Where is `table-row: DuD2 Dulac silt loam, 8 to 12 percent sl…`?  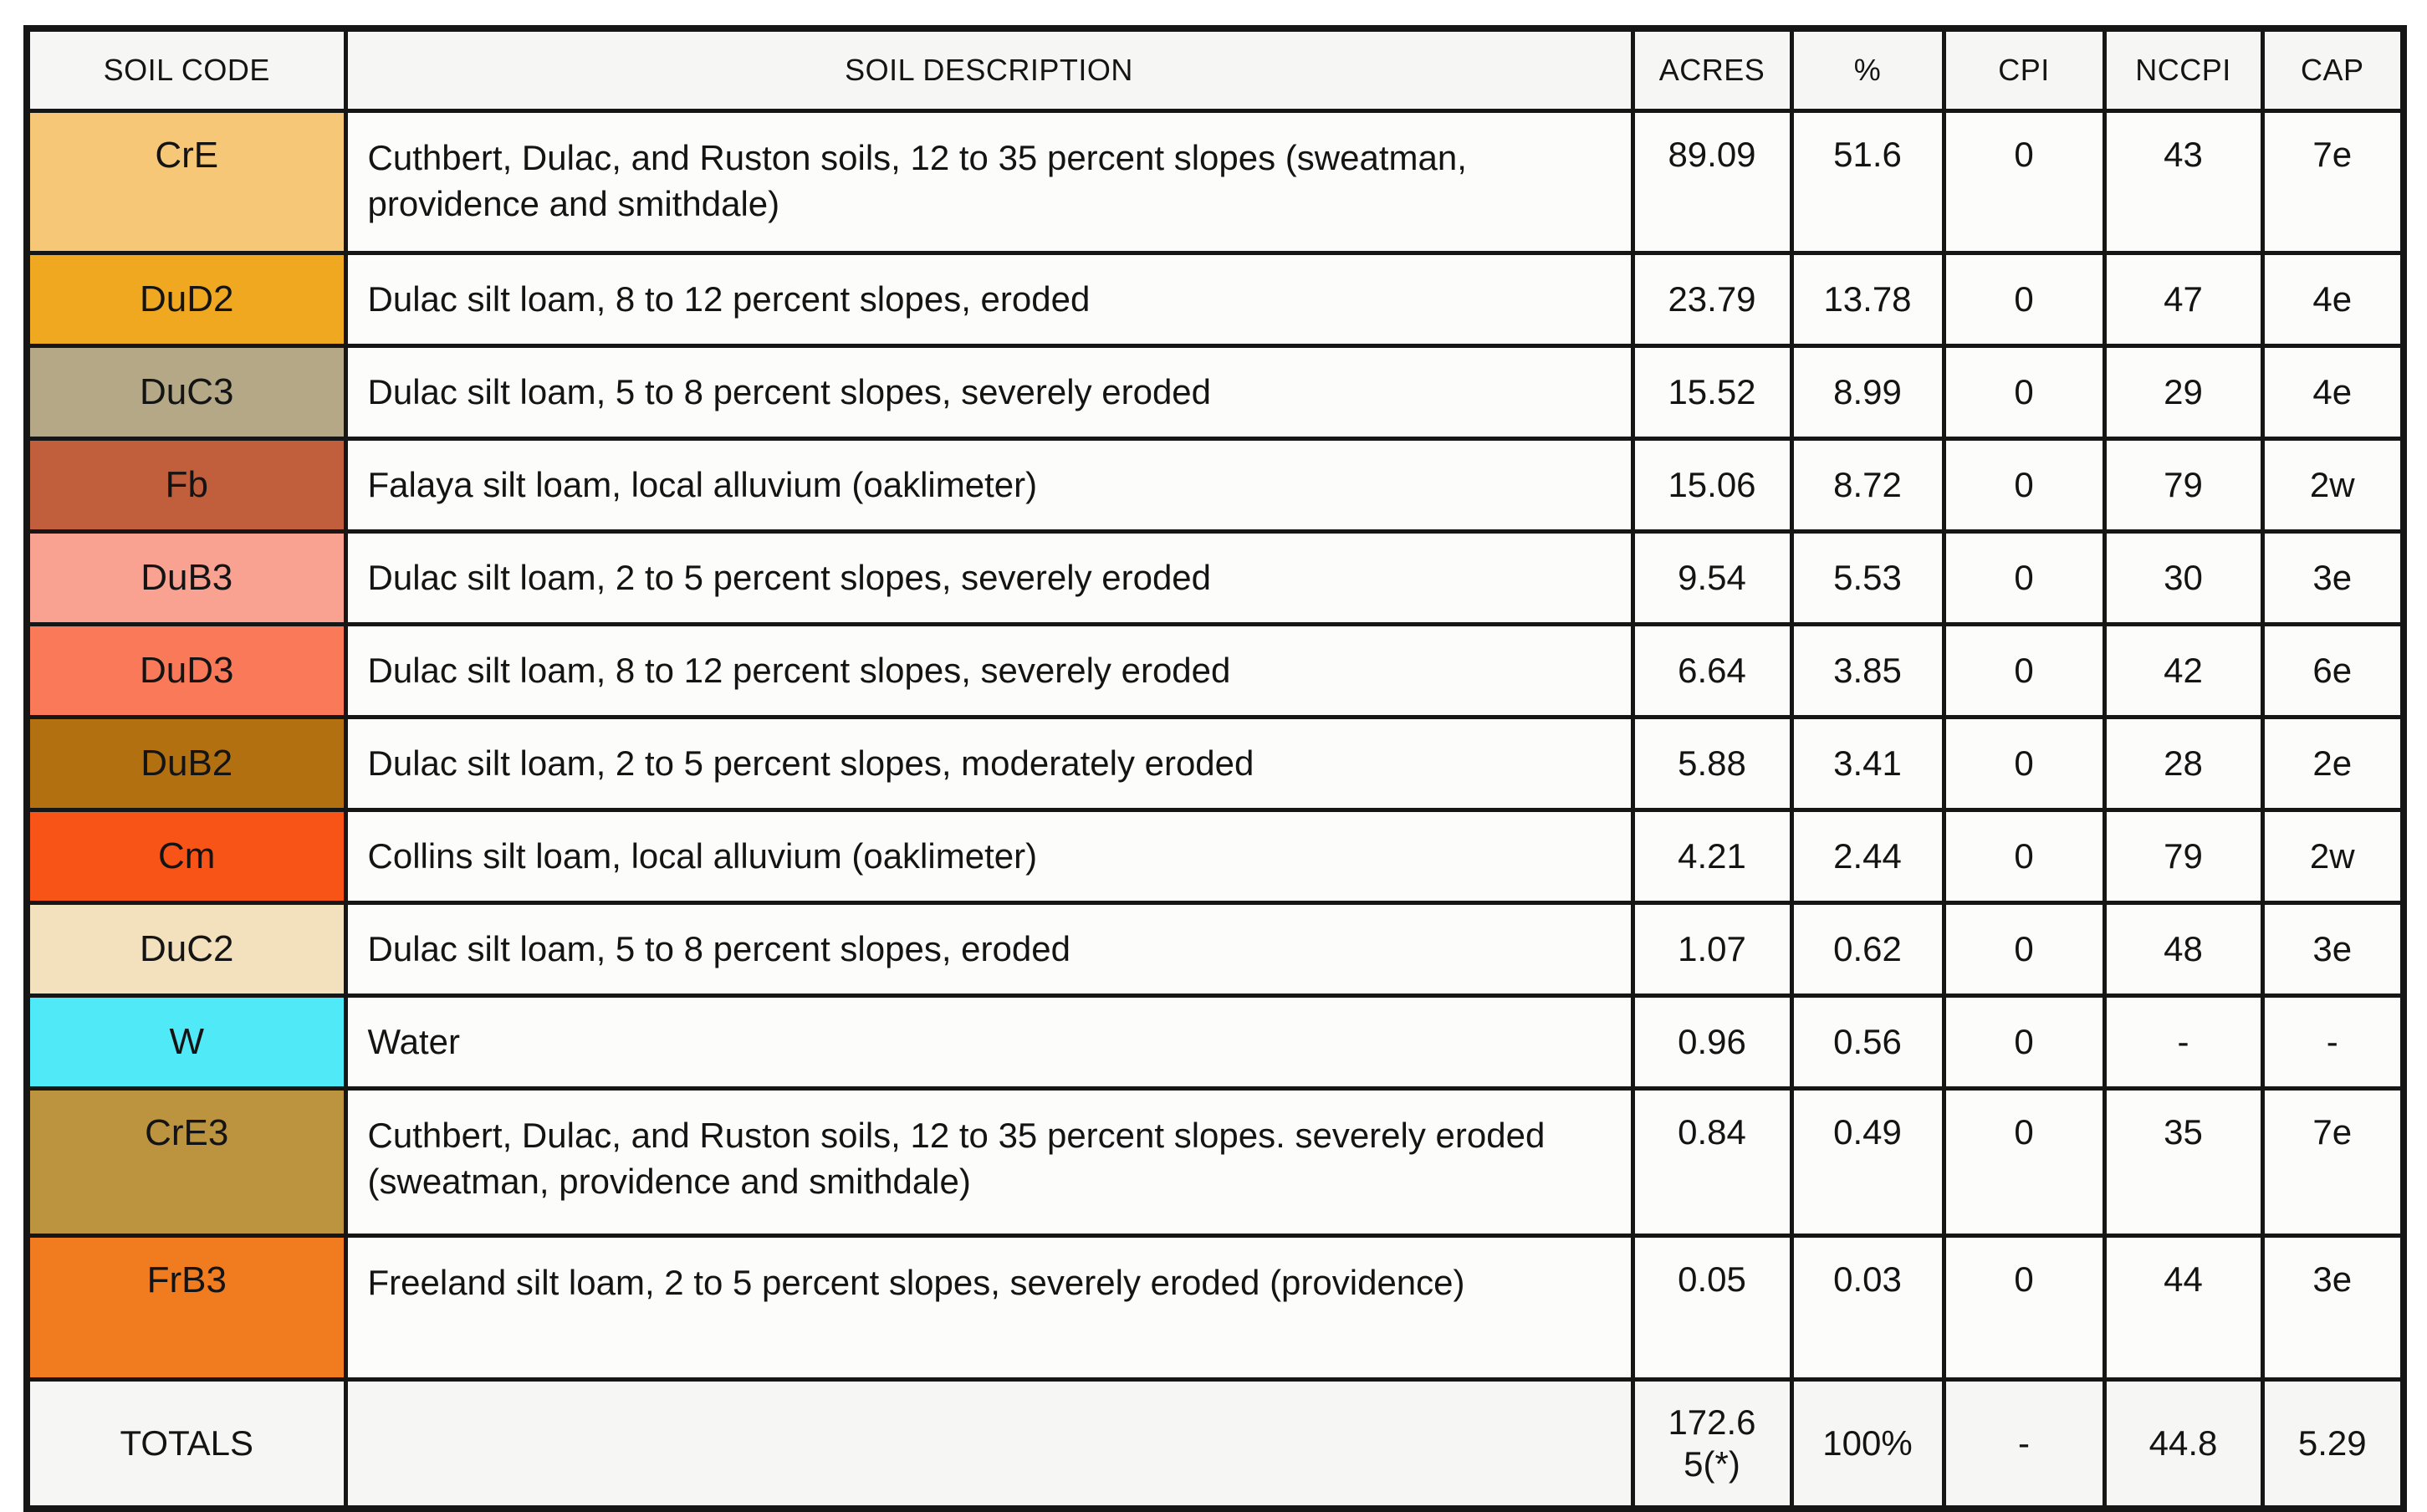 table-row: DuD2 Dulac silt loam, 8 to 12 percent sl… is located at coordinates (1215, 299).